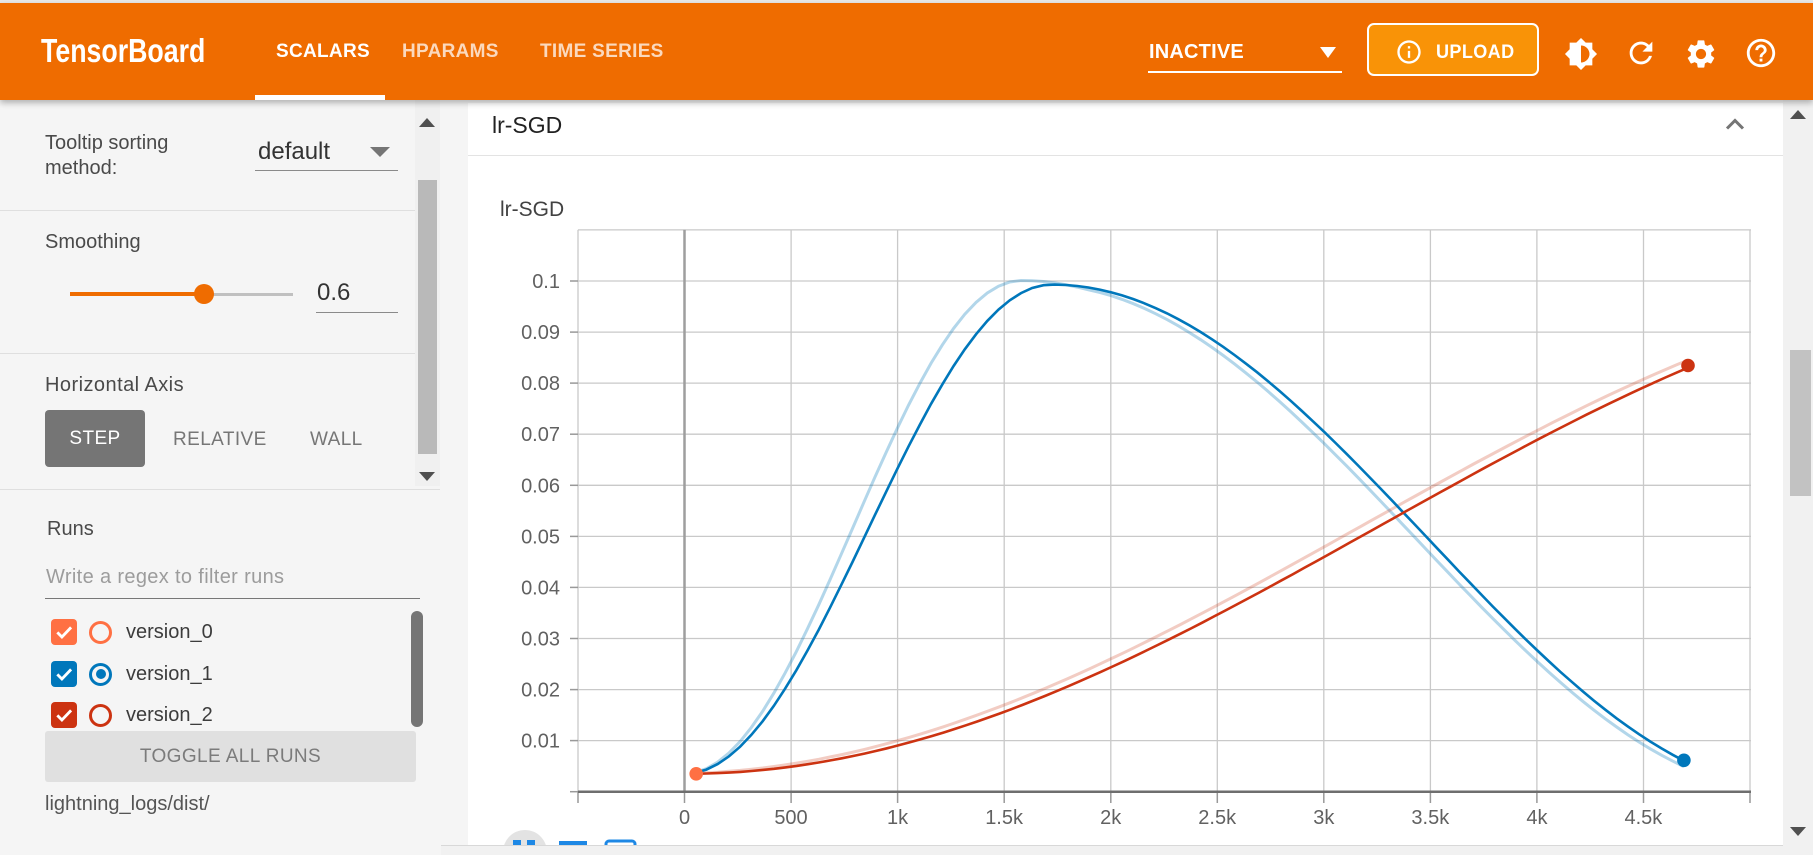 The height and width of the screenshot is (855, 1813). What do you see at coordinates (1111, 818) in the screenshot?
I see `svg-text: 2k` at bounding box center [1111, 818].